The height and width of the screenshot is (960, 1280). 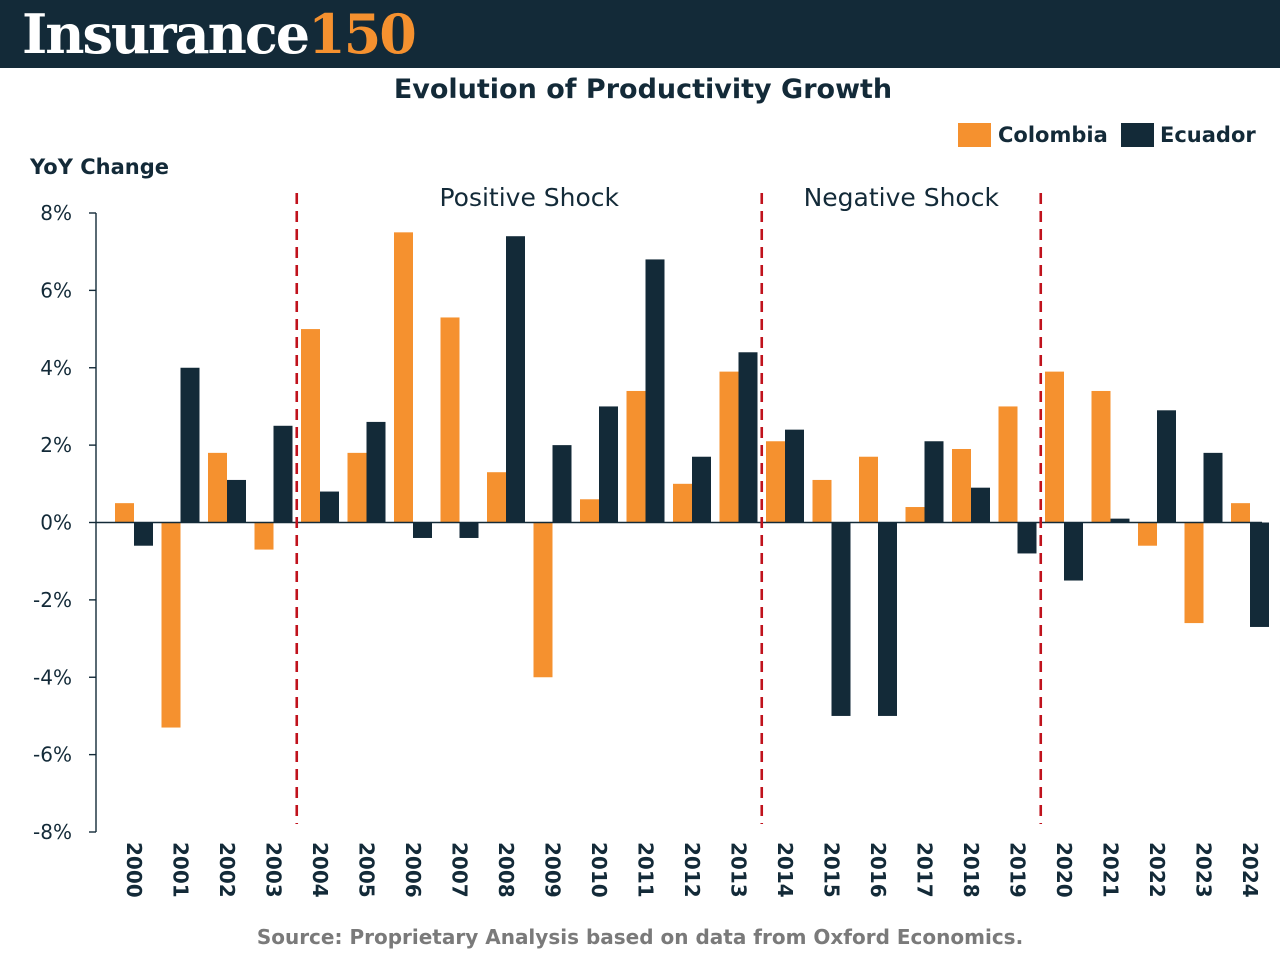 I want to click on header-banner: Insurance150, so click(x=640, y=34).